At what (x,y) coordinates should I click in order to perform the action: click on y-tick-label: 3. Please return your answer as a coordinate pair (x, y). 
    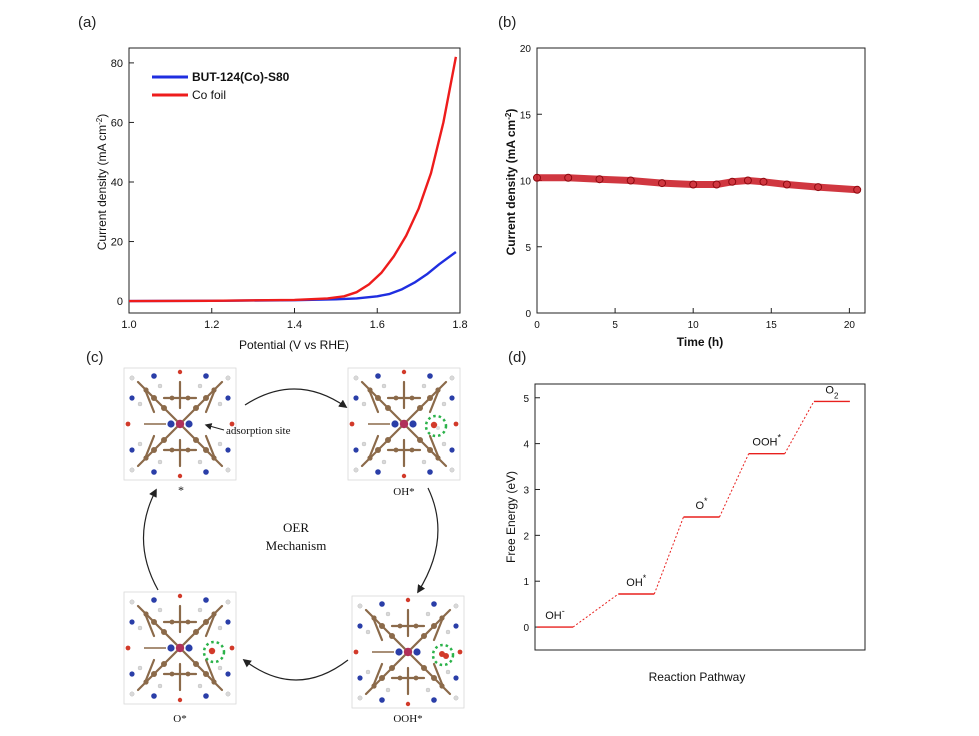
    Looking at the image, I should click on (526, 490).